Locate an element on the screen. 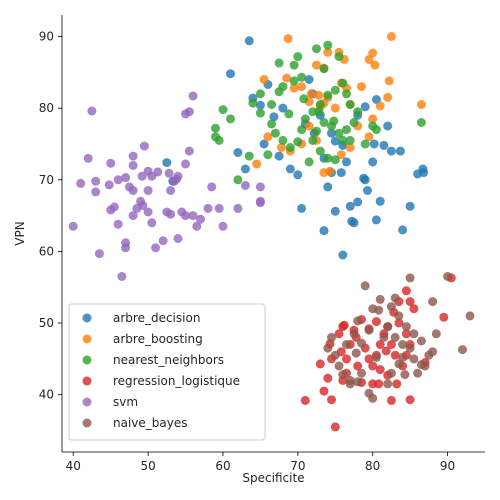 This screenshot has width=500, height=500. legend-item: arbre_boosting is located at coordinates (142, 339).